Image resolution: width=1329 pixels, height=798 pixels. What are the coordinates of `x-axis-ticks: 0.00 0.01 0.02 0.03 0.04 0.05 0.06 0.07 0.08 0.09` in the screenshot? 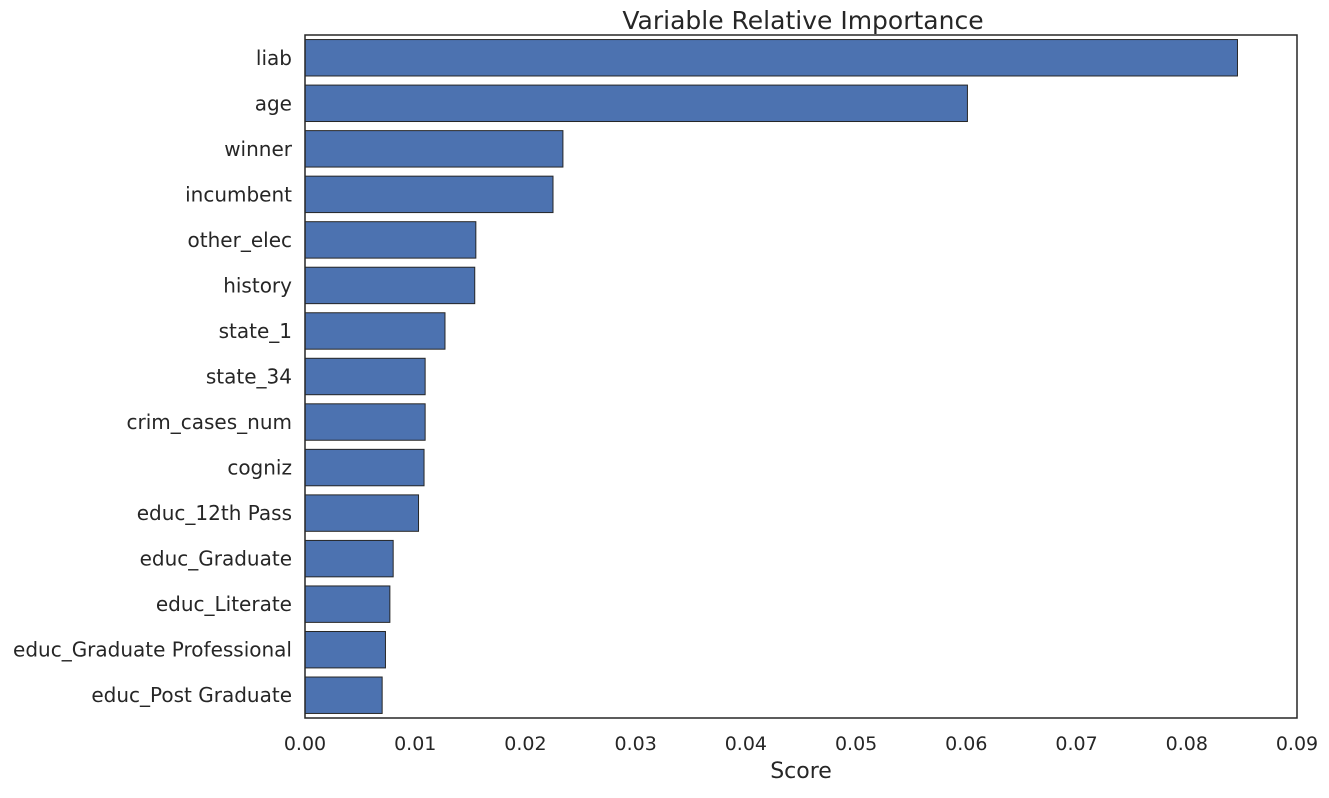 It's located at (801, 744).